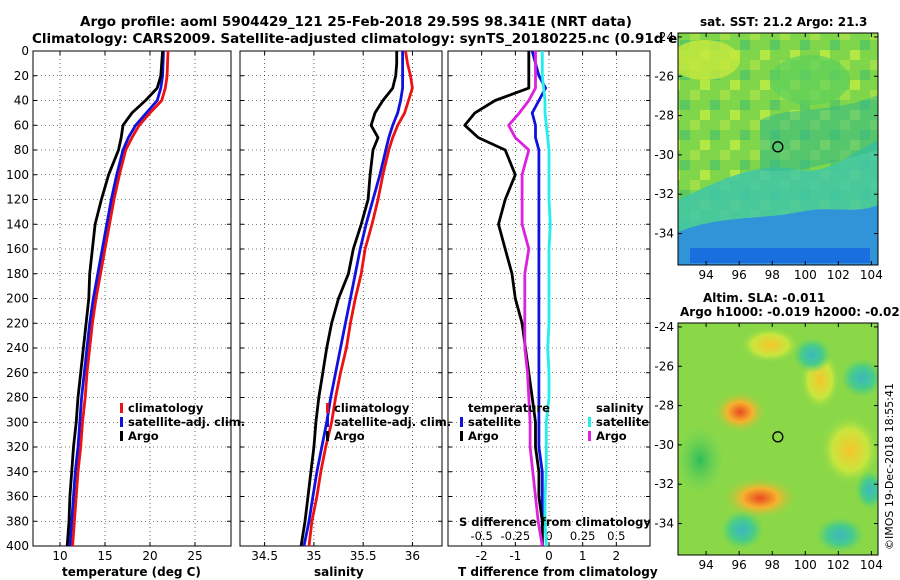 This screenshot has width=900, height=580. I want to click on salinity-legend: climatology satellite-adj. clim. Argo, so click(388, 422).